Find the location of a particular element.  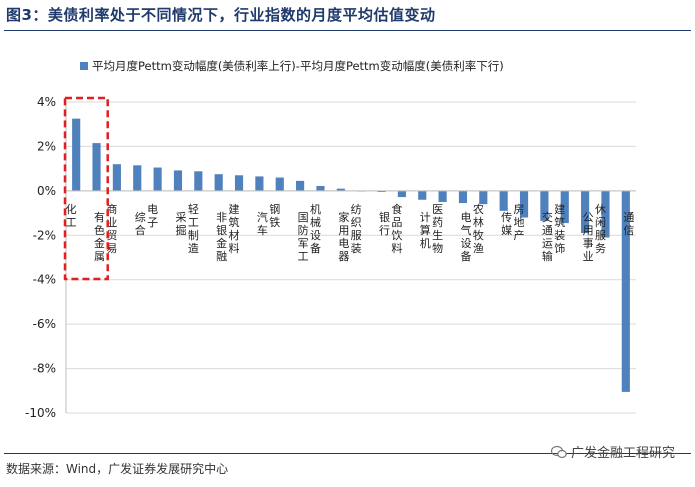

x-tick-label: 采掘 is located at coordinates (180, 224).